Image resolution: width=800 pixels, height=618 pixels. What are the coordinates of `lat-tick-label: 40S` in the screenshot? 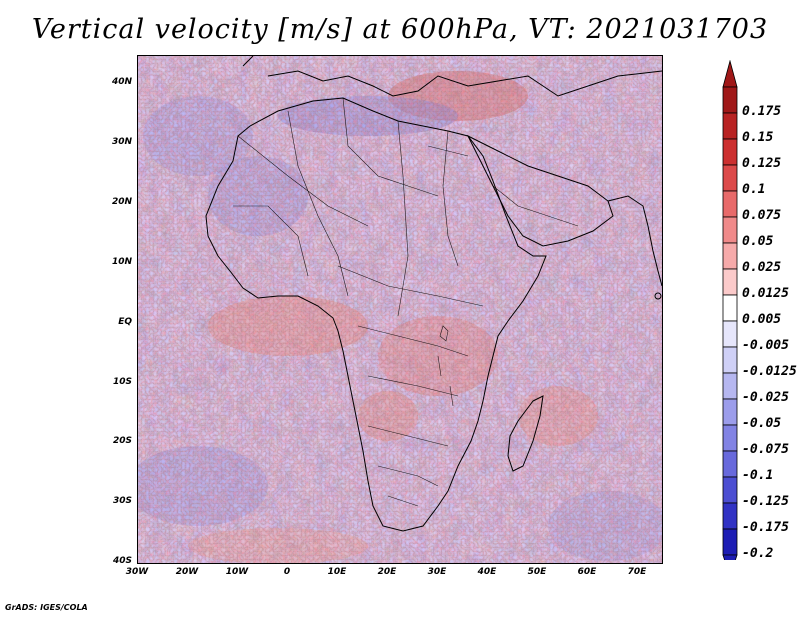 It's located at (122, 561).